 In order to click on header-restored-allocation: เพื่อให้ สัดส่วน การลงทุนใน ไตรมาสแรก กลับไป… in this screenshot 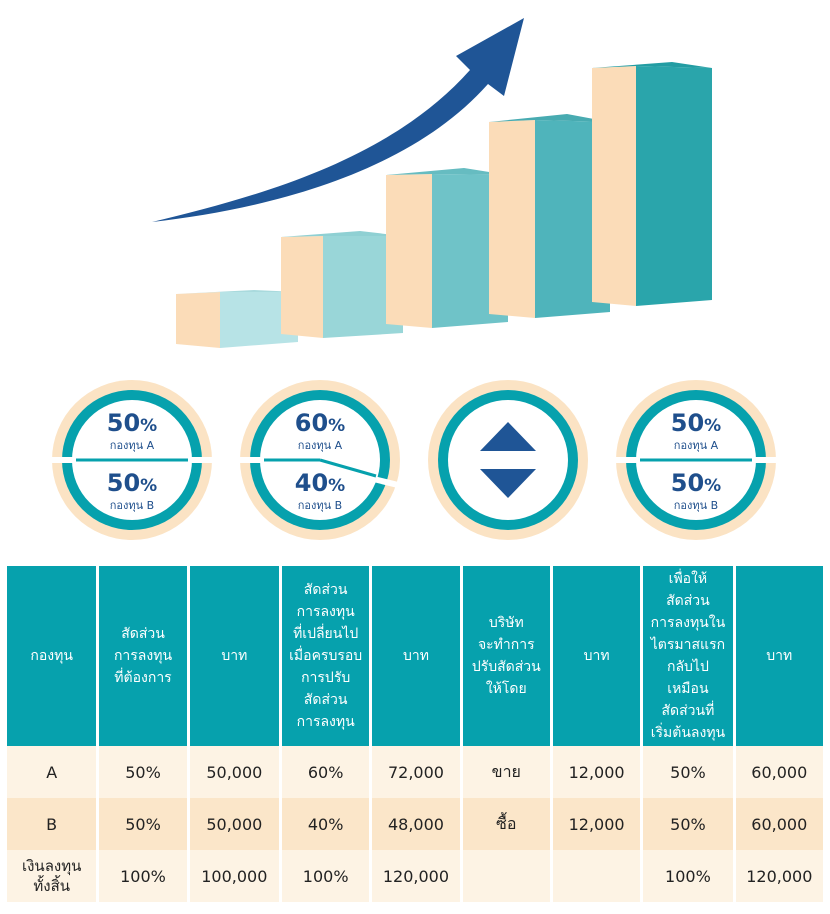, I will do `click(688, 656)`.